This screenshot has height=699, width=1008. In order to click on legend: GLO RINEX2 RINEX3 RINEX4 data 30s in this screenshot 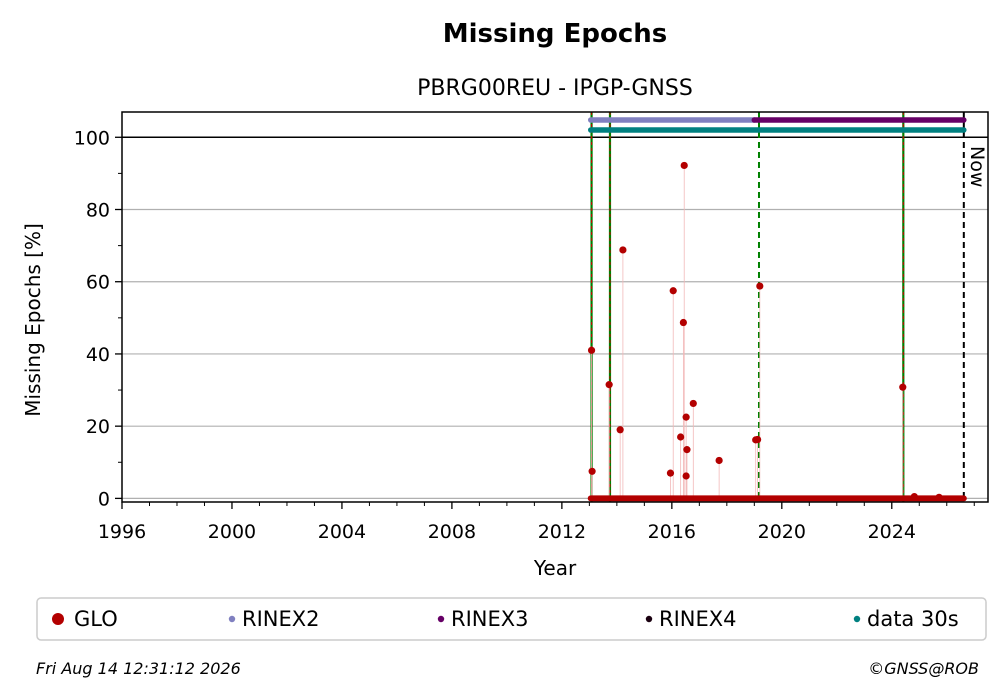, I will do `click(511, 619)`.